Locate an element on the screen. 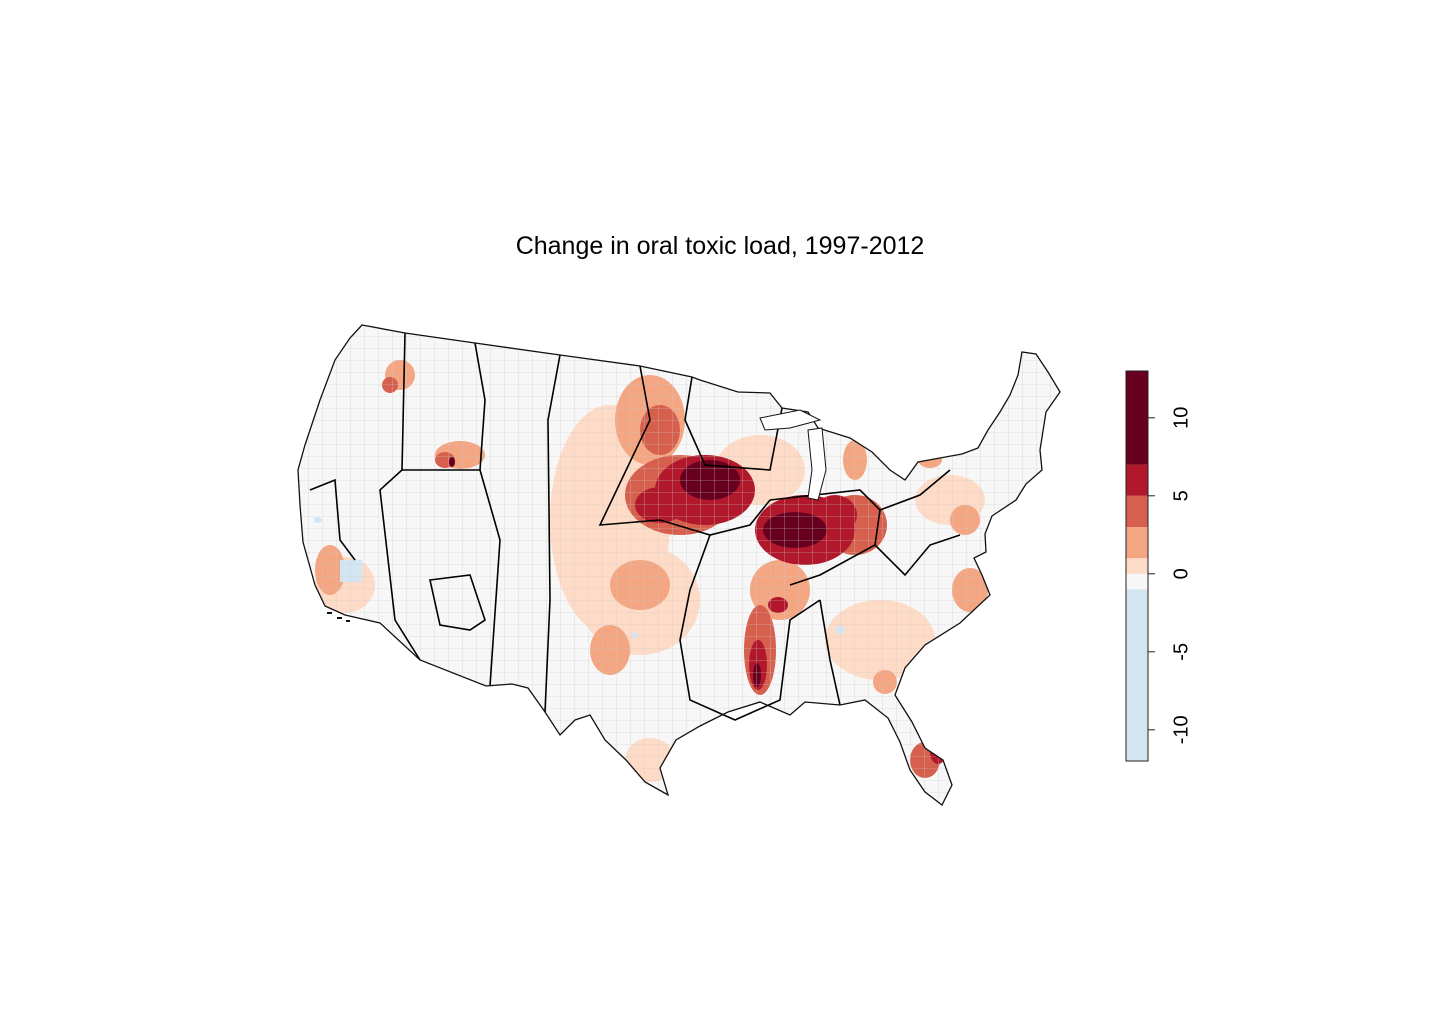 The image size is (1440, 1028). legend-tick-label-0: 10 is located at coordinates (1181, 418).